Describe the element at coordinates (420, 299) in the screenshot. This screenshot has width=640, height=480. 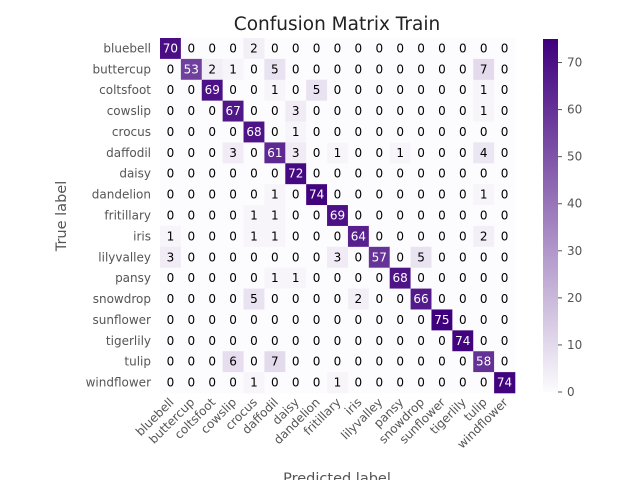
I see `cell-value: 66` at that location.